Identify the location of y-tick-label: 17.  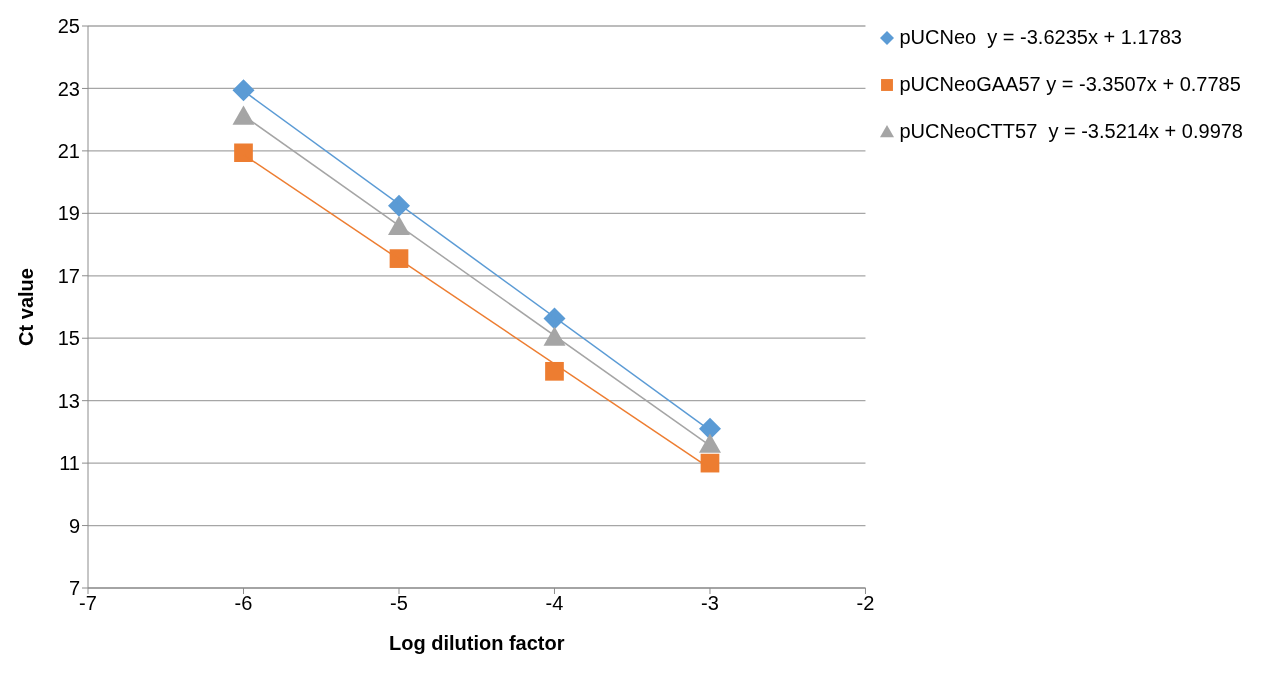
(68, 275).